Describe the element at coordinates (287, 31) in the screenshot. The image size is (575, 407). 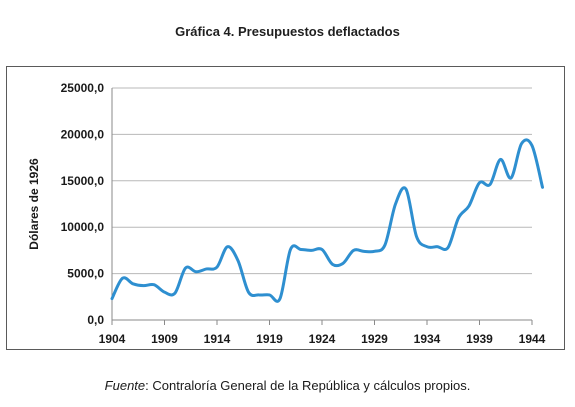
I see `chart-title: Gráfica 4. Presupuestos deflactados` at that location.